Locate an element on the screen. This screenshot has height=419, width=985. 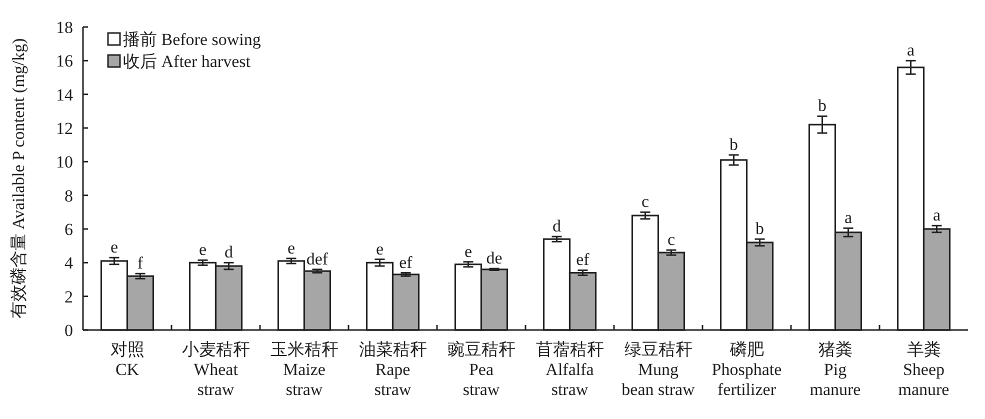
x-tick-label: 油菜秸秆 Rape straw is located at coordinates (392, 369).